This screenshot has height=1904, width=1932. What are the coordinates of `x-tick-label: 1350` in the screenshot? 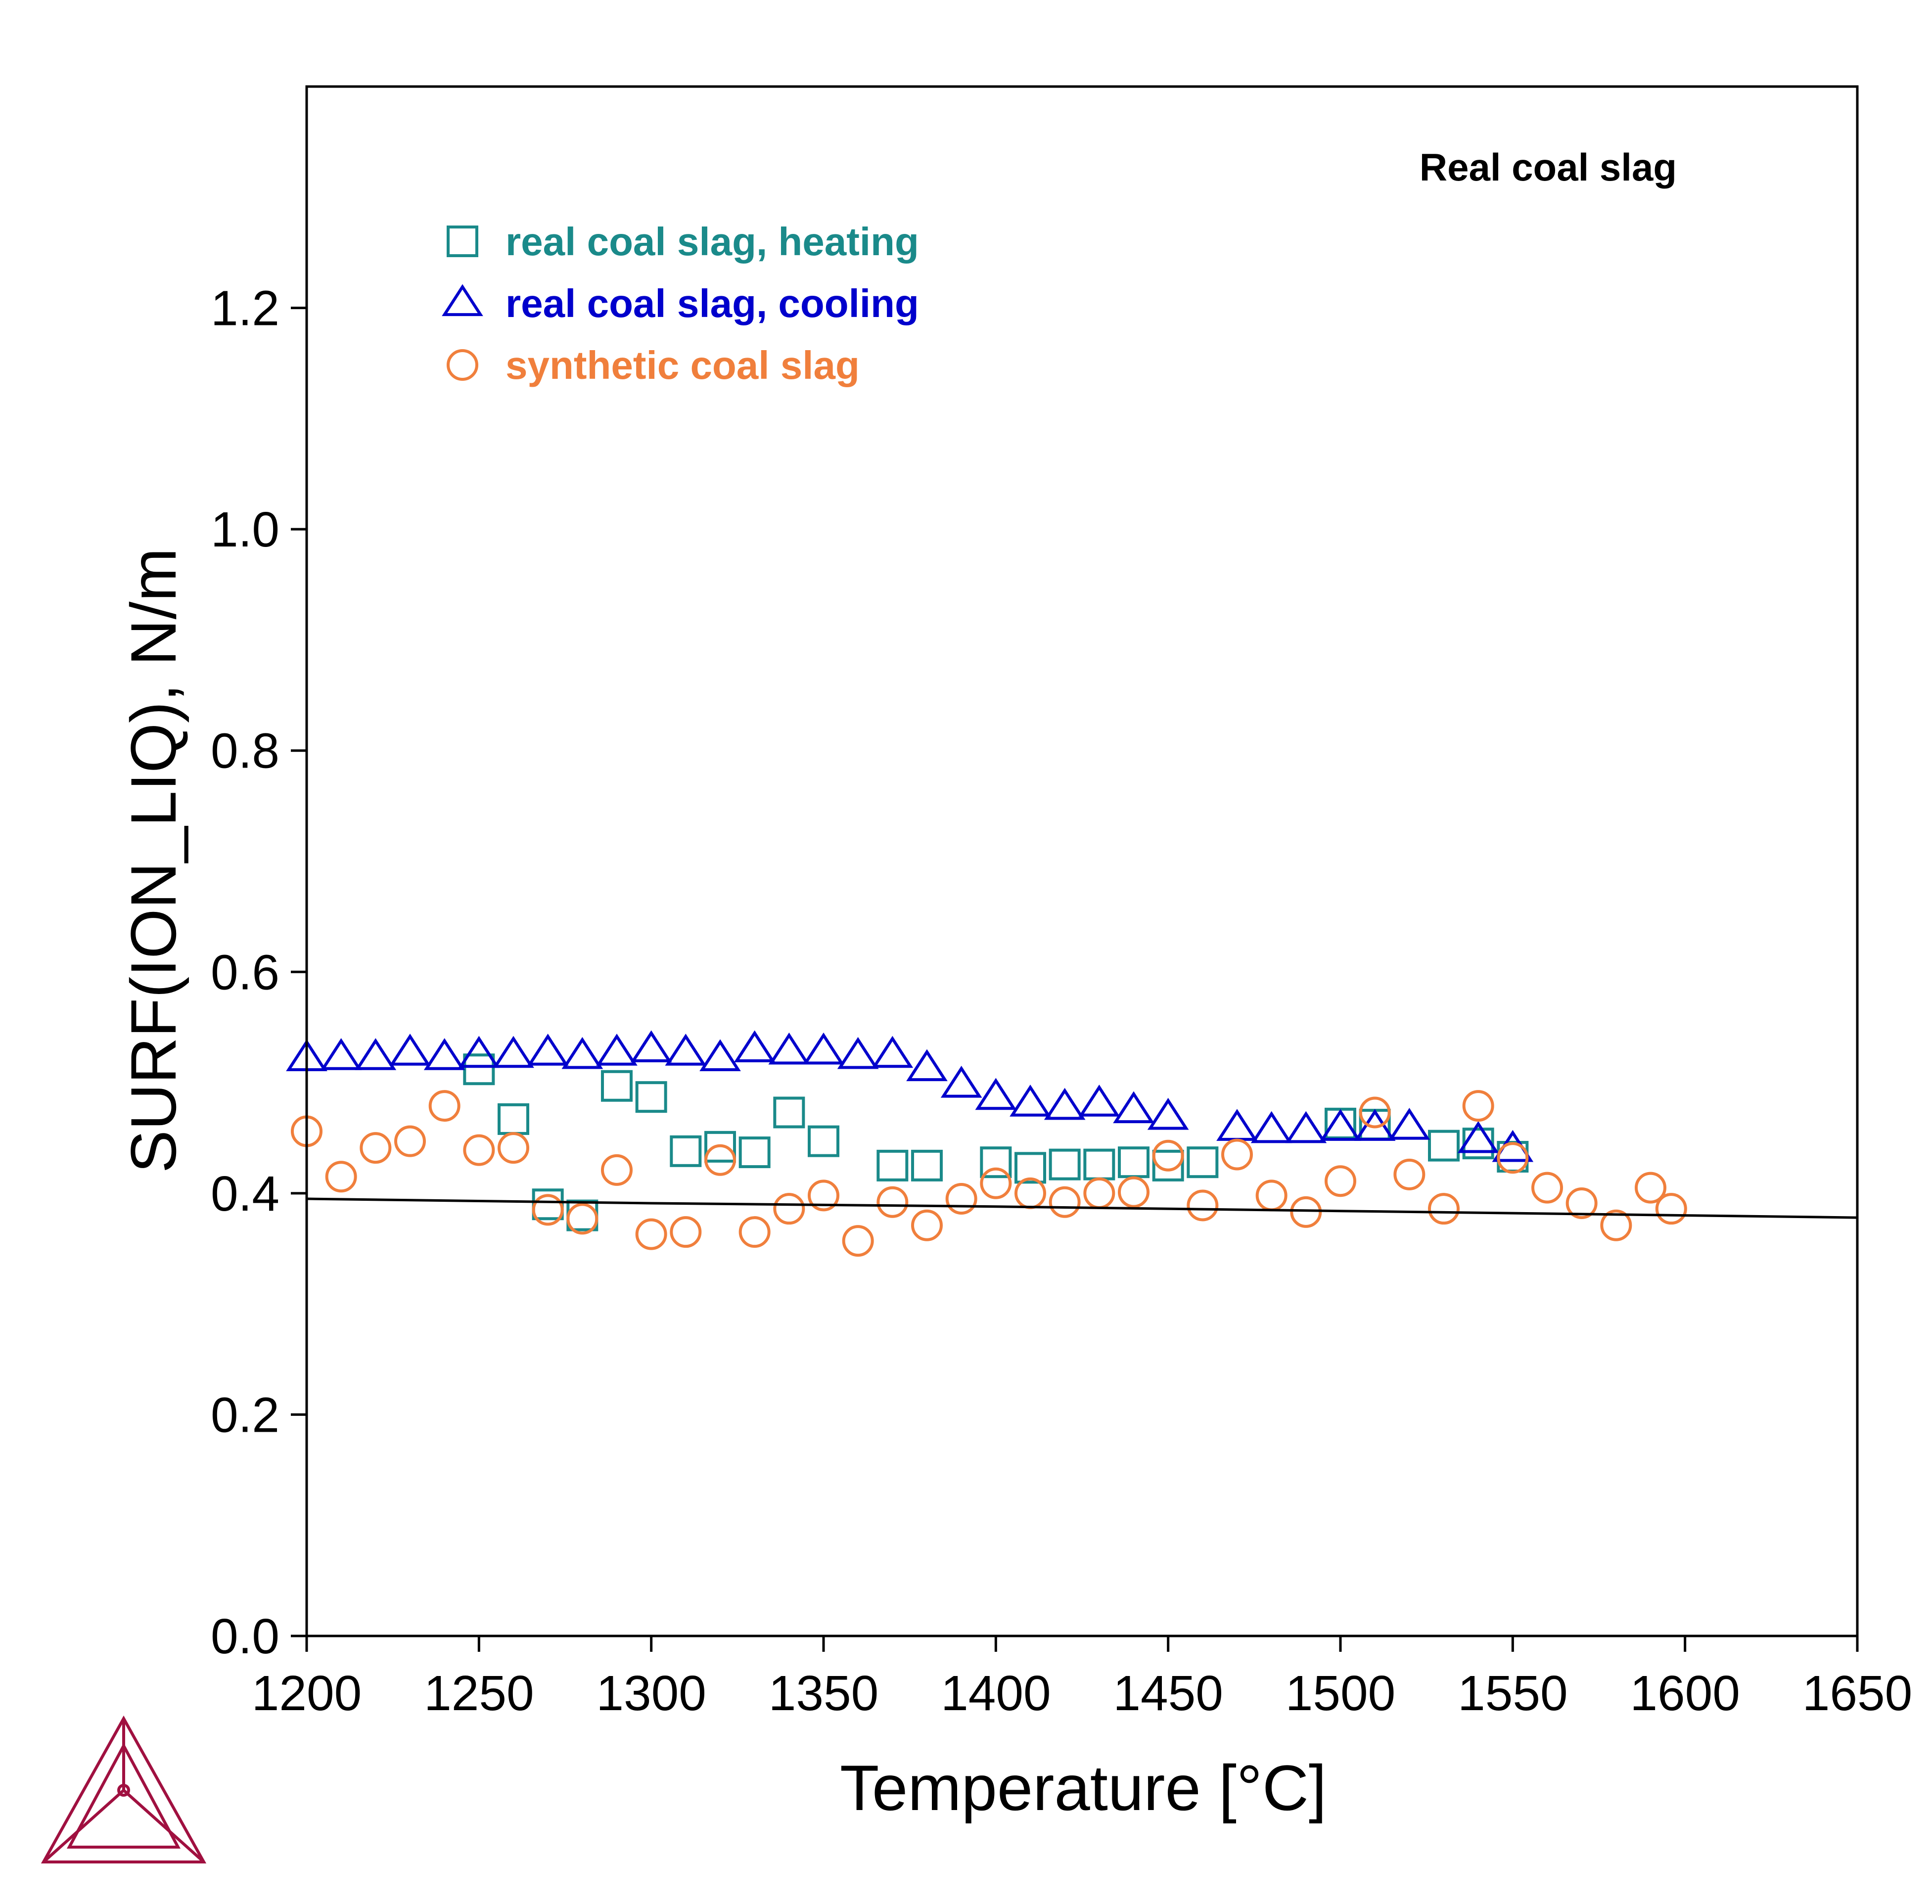 It's located at (823, 1693).